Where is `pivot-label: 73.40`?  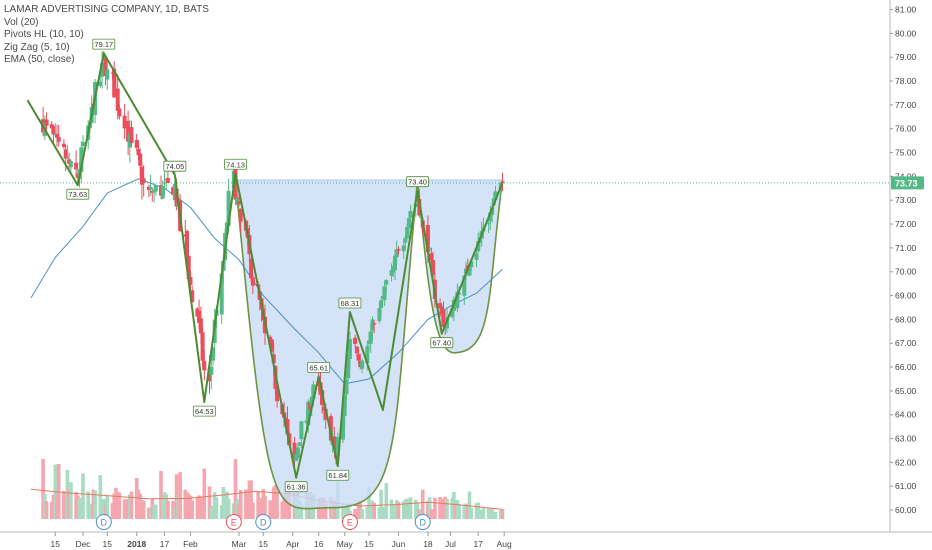
pivot-label: 73.40 is located at coordinates (417, 182).